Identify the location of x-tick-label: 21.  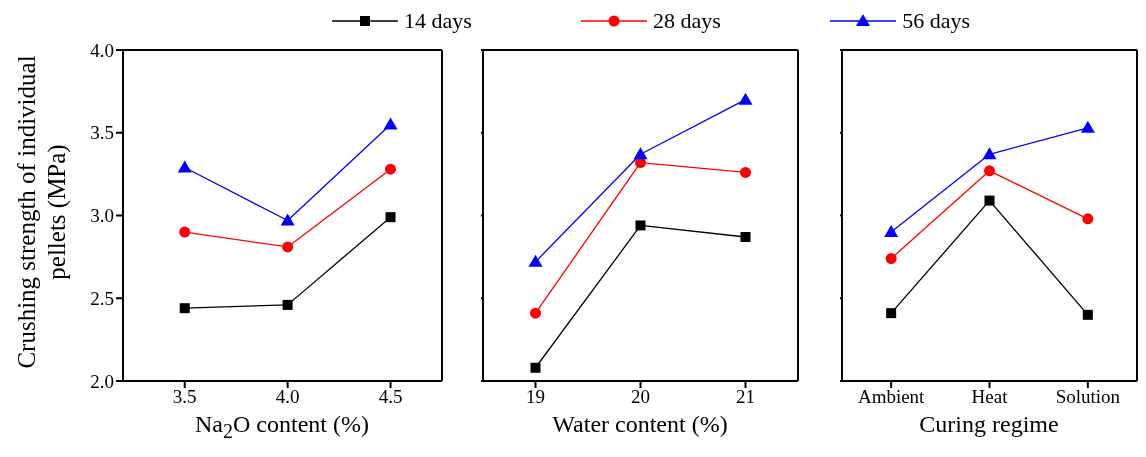
(745, 397).